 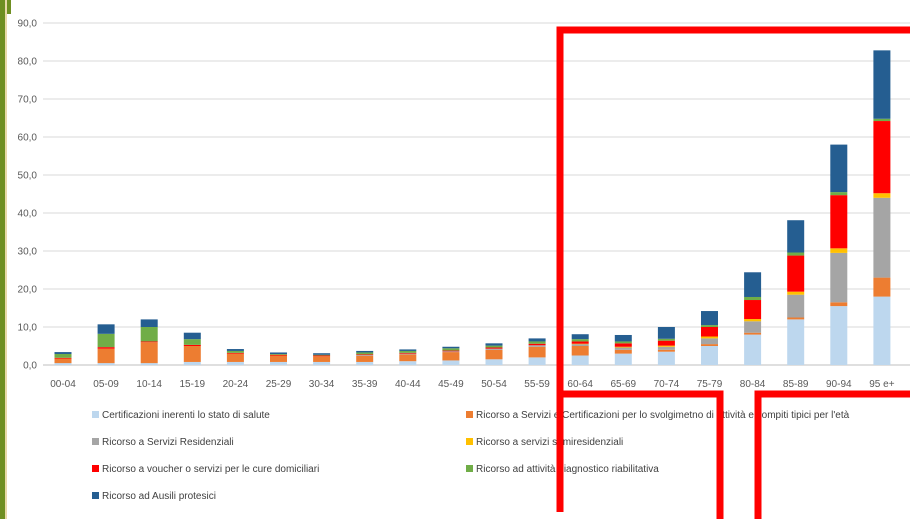 What do you see at coordinates (5, 259) in the screenshot?
I see `left-green-frame` at bounding box center [5, 259].